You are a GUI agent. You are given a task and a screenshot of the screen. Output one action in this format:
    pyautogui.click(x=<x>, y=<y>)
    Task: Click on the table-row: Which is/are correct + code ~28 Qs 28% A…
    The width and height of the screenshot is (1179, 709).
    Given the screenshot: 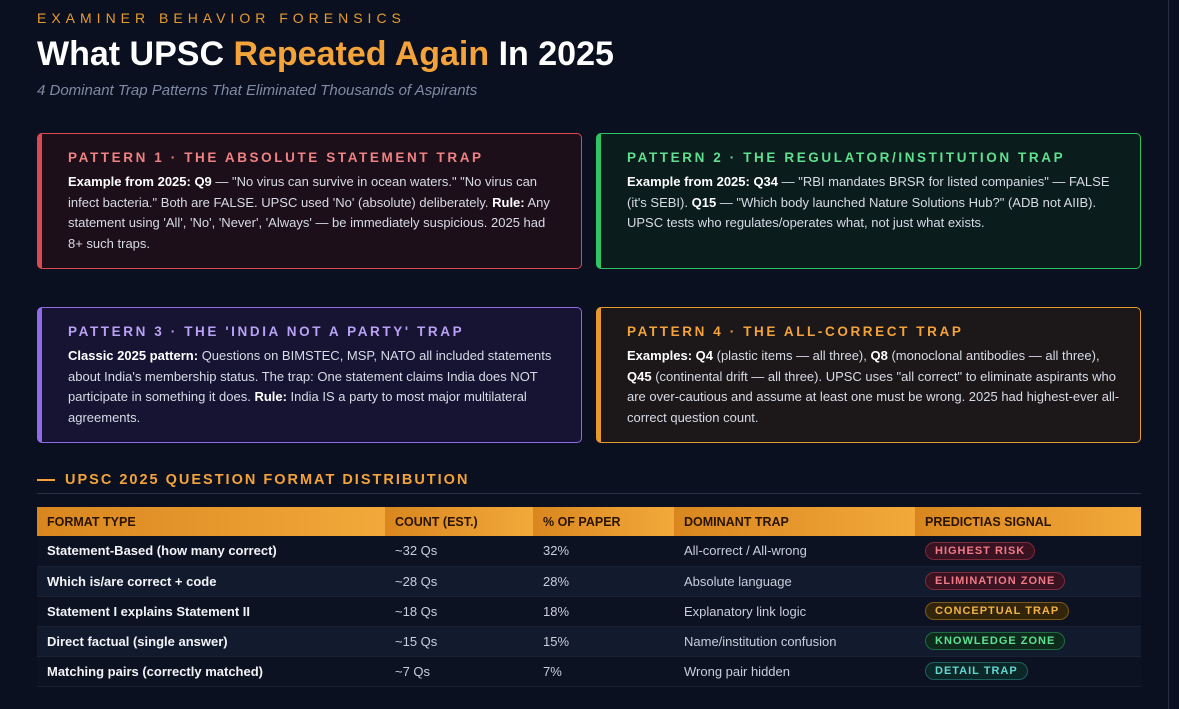 What is the action you would take?
    pyautogui.click(x=589, y=581)
    